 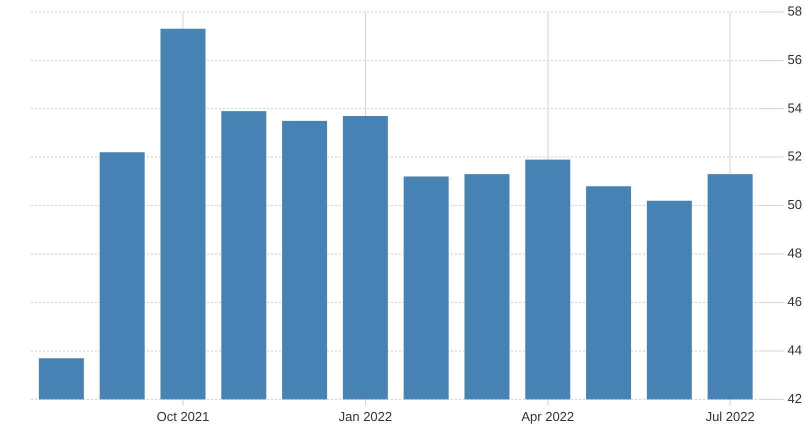 I want to click on y-tick-label: 42, so click(x=795, y=398).